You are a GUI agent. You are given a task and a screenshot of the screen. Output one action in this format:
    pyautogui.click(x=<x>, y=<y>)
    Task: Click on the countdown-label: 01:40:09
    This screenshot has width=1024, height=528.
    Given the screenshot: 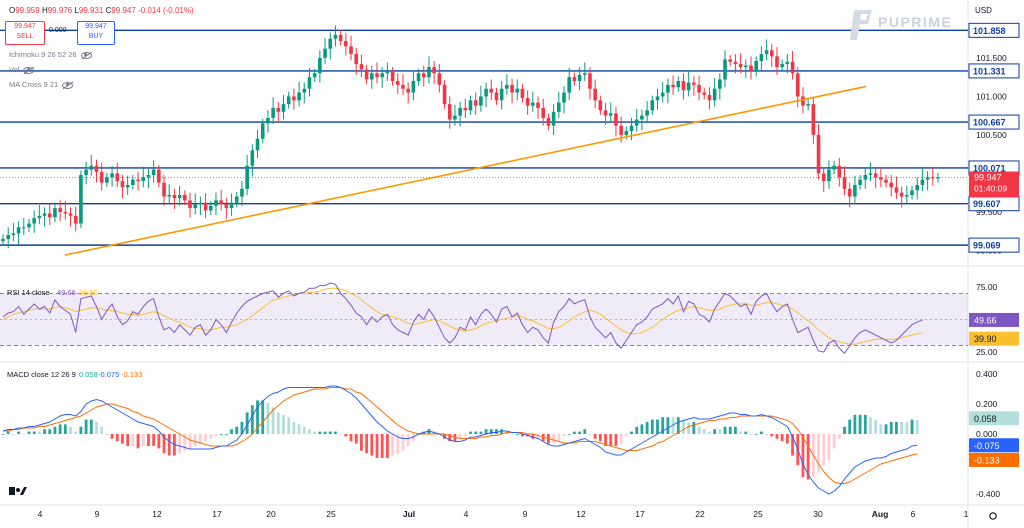 What is the action you would take?
    pyautogui.click(x=990, y=189)
    